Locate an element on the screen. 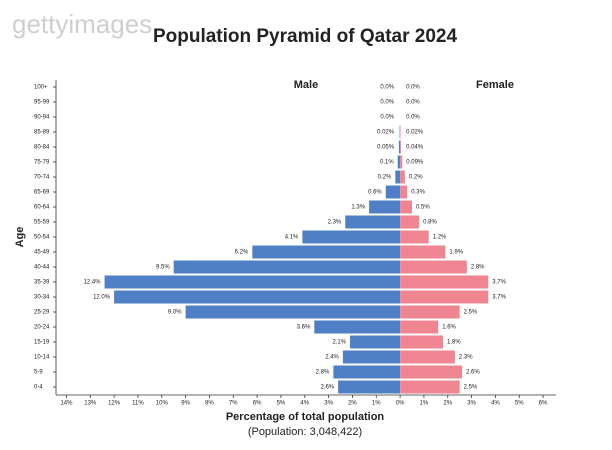 Image resolution: width=612 pixels, height=450 pixels. y-tick-label: 95-99 is located at coordinates (42, 103).